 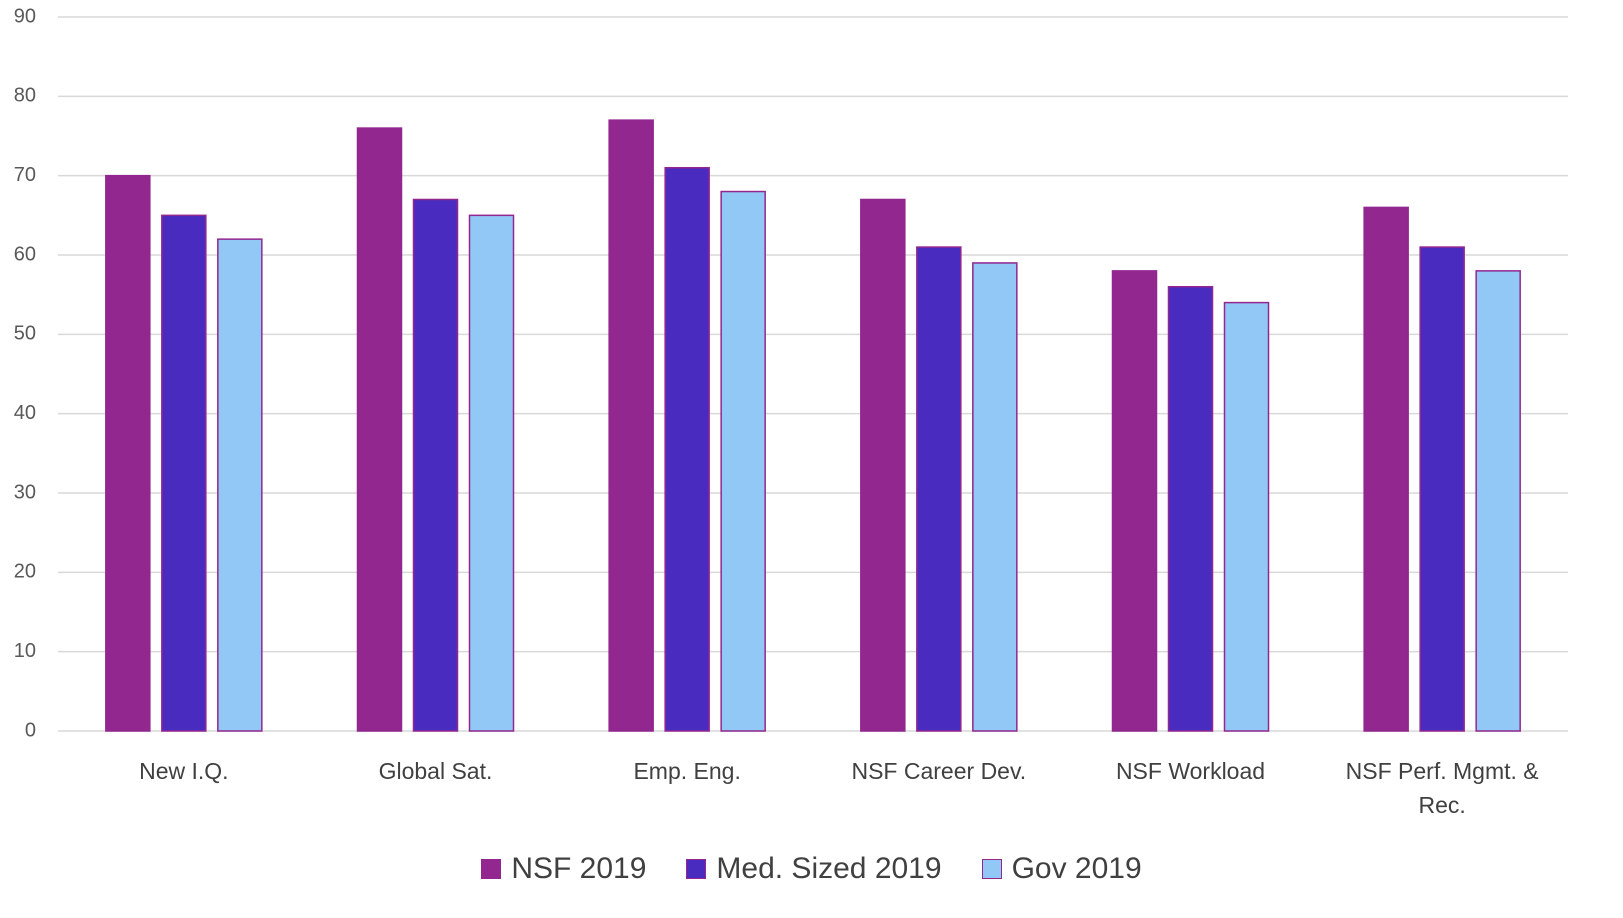 What do you see at coordinates (25, 492) in the screenshot?
I see `y-tick-label: 30` at bounding box center [25, 492].